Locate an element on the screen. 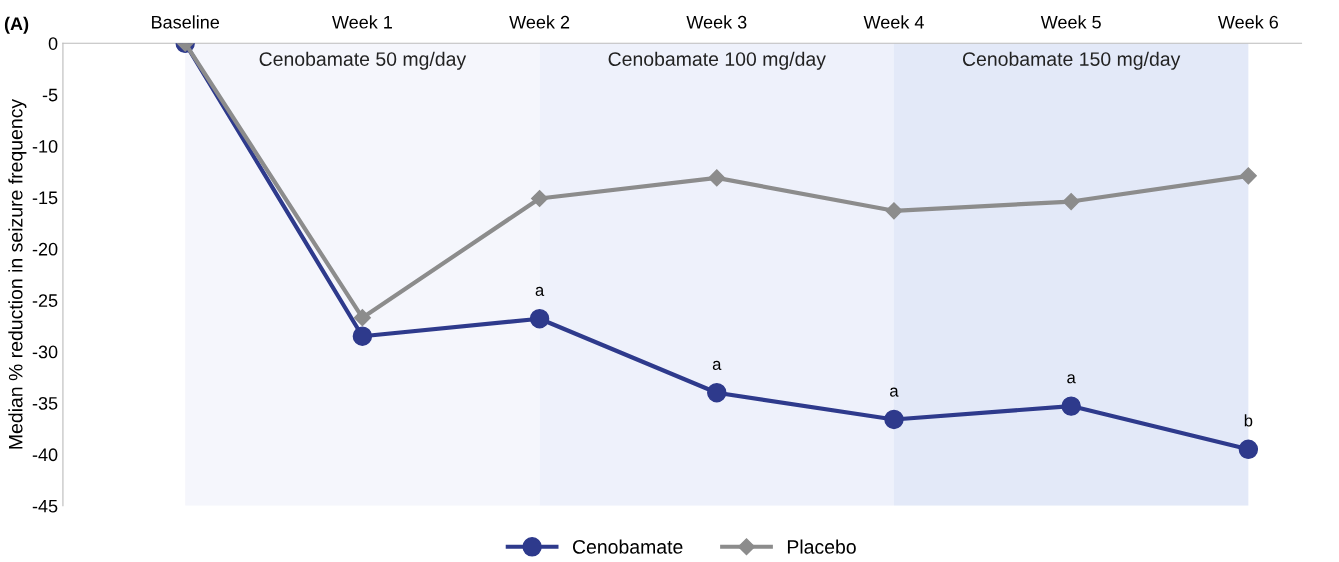 This screenshot has width=1339, height=562. y-tick-label: -30 is located at coordinates (45, 352).